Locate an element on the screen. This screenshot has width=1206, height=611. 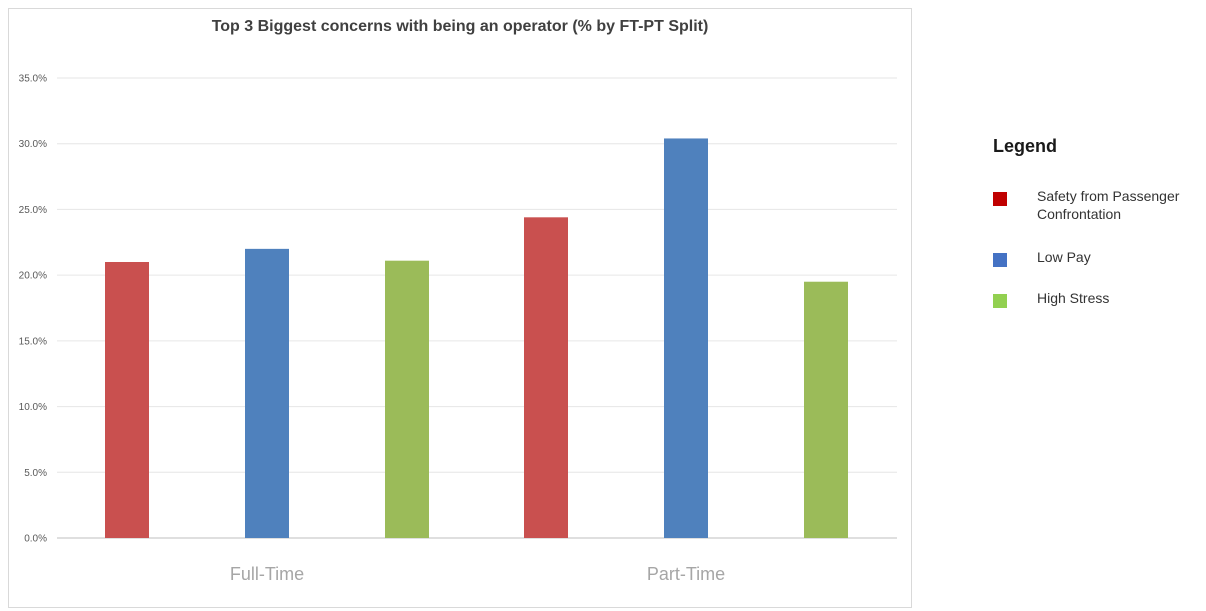
x-category-label: Part-Time is located at coordinates (686, 574).